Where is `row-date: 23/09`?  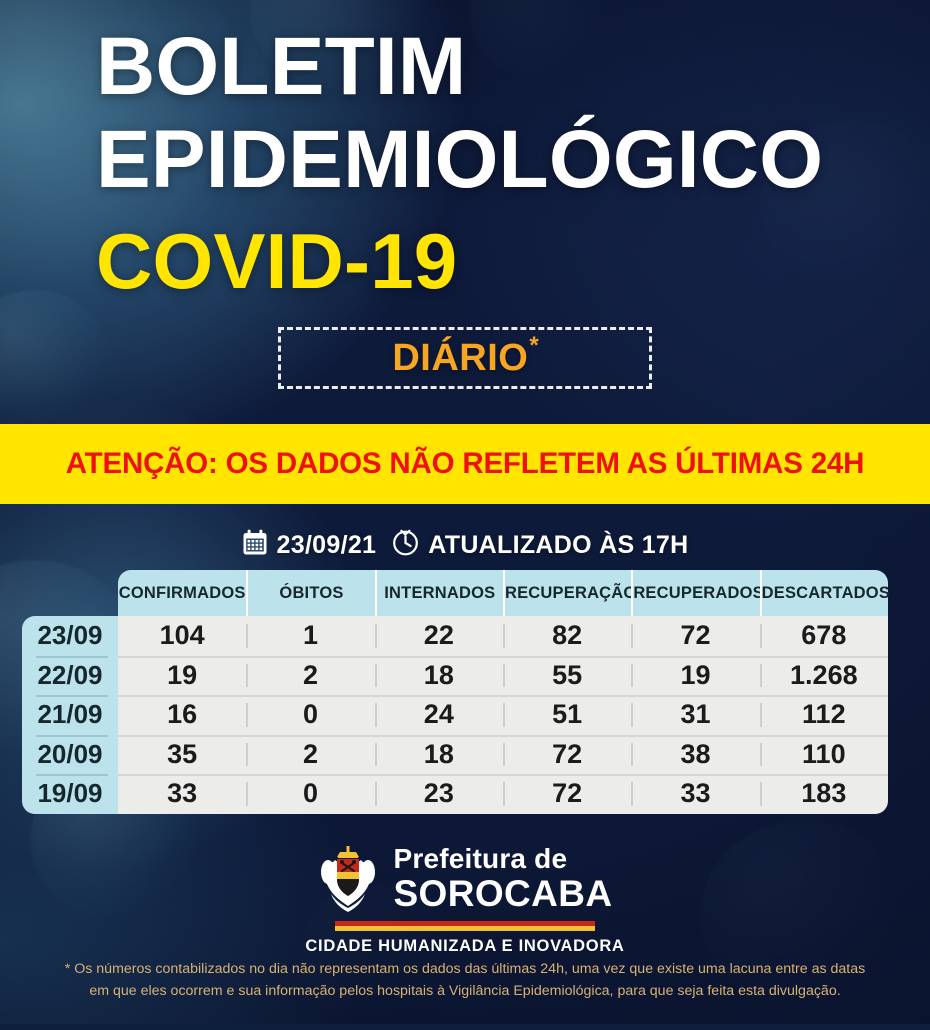 row-date: 23/09 is located at coordinates (70, 636).